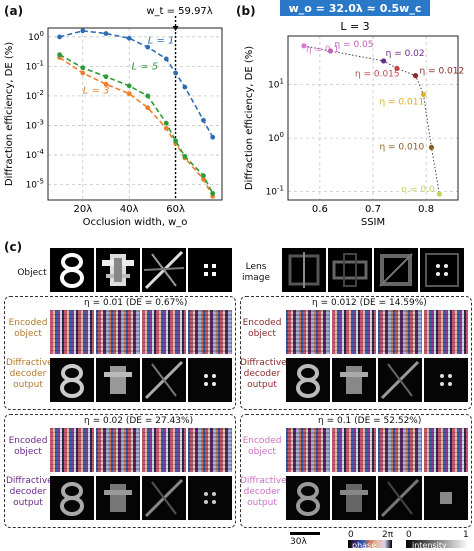 Image resolution: width=474 pixels, height=551 pixels. I want to click on x-tick-label: 20λ, so click(82, 209).